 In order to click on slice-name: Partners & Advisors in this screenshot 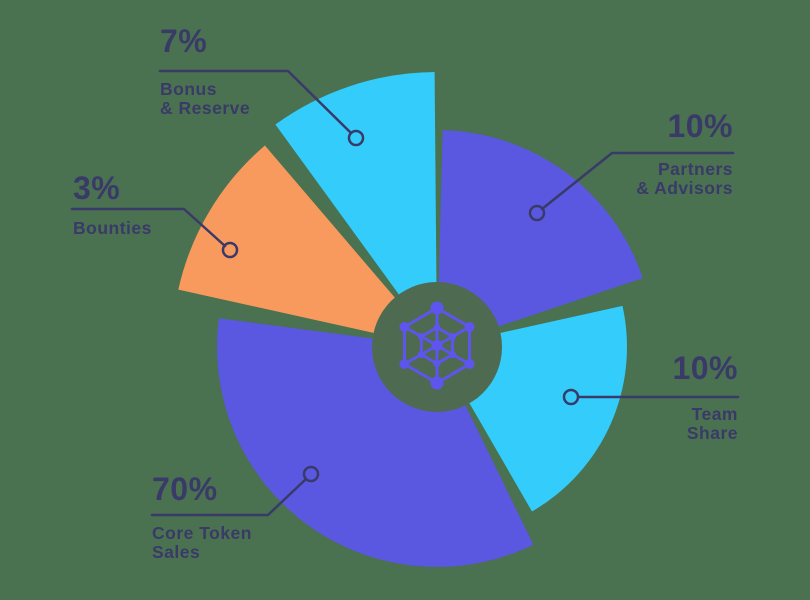, I will do `click(684, 179)`.